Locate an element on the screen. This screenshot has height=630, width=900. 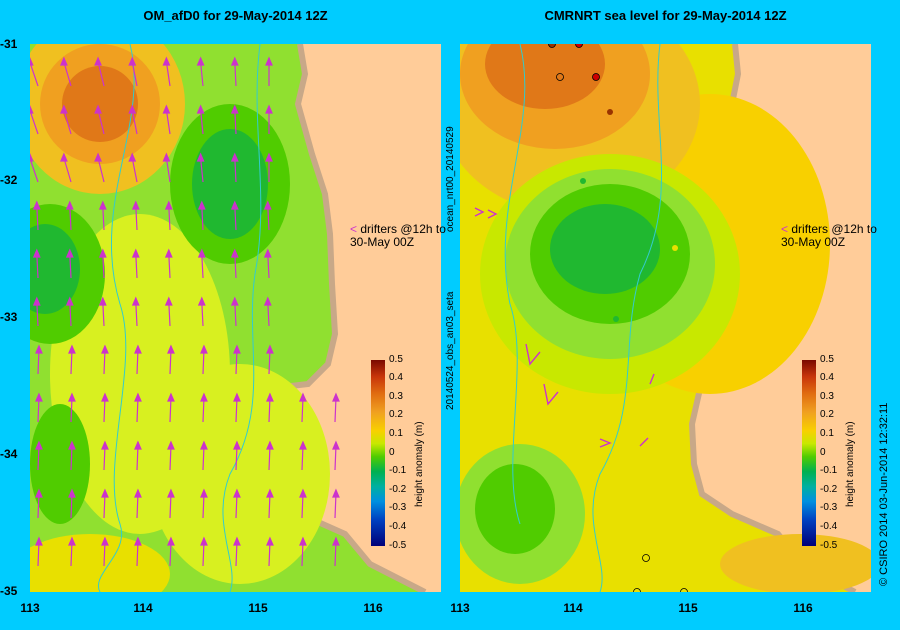
right-cb-label: -0.2 is located at coordinates (829, 489).